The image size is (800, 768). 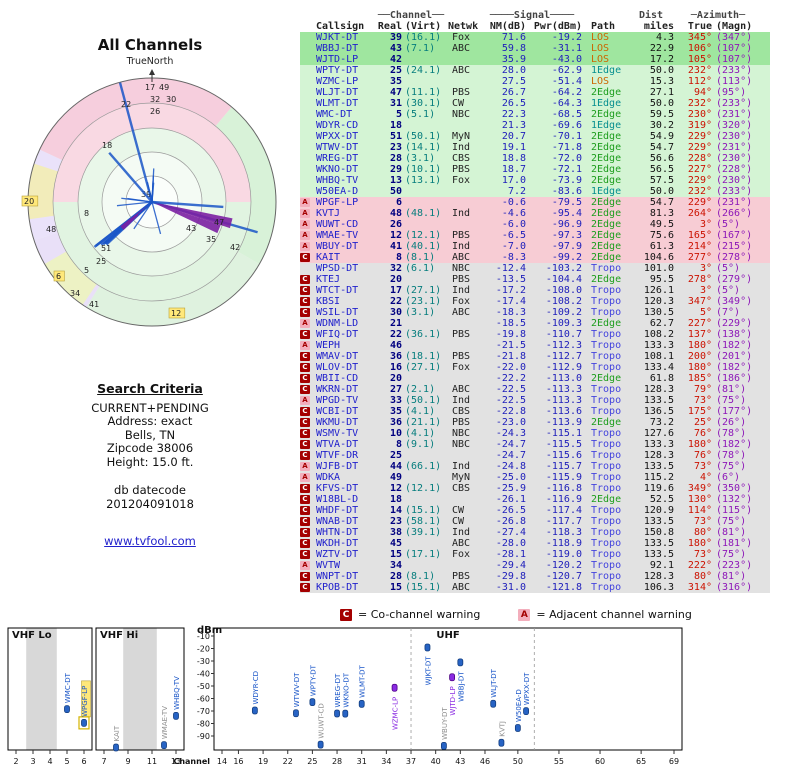 What do you see at coordinates (461, 444) in the screenshot?
I see `network-cell: NBC` at bounding box center [461, 444].